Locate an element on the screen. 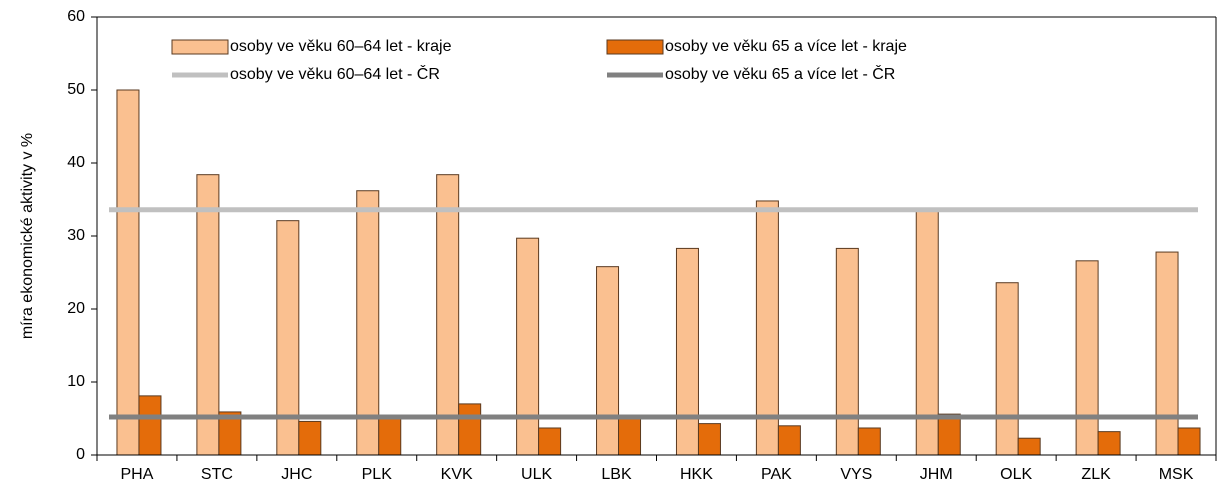 Image resolution: width=1229 pixels, height=490 pixels. legend-label: osoby ve věku 65 a více let - kraje is located at coordinates (786, 46).